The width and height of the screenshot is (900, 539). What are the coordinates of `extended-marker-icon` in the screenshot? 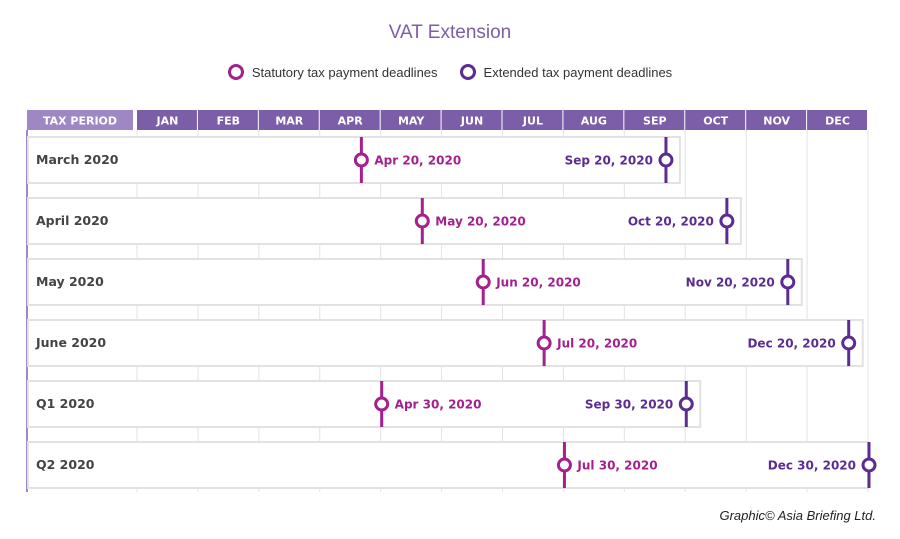 It's located at (467, 72).